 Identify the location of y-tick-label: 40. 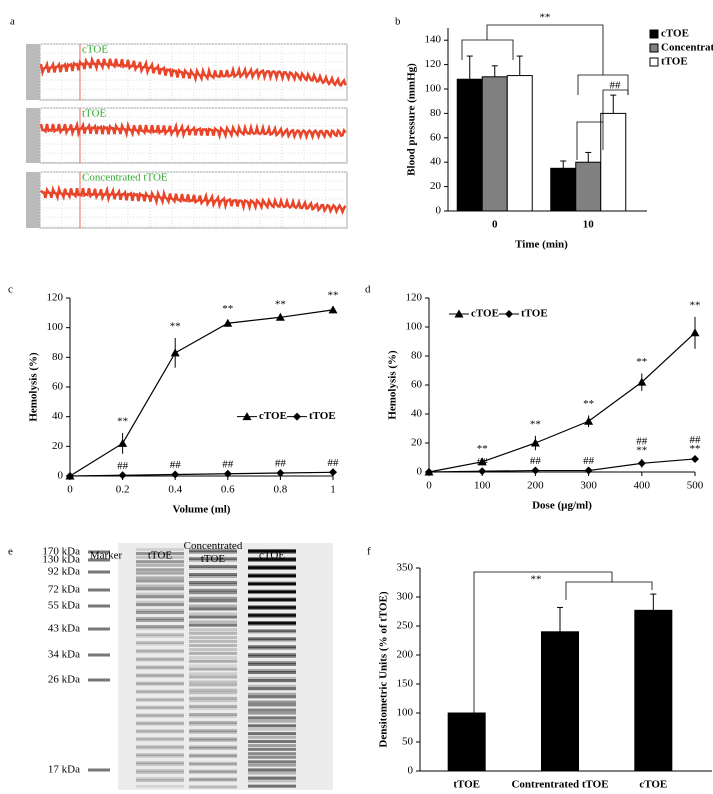
(58, 416).